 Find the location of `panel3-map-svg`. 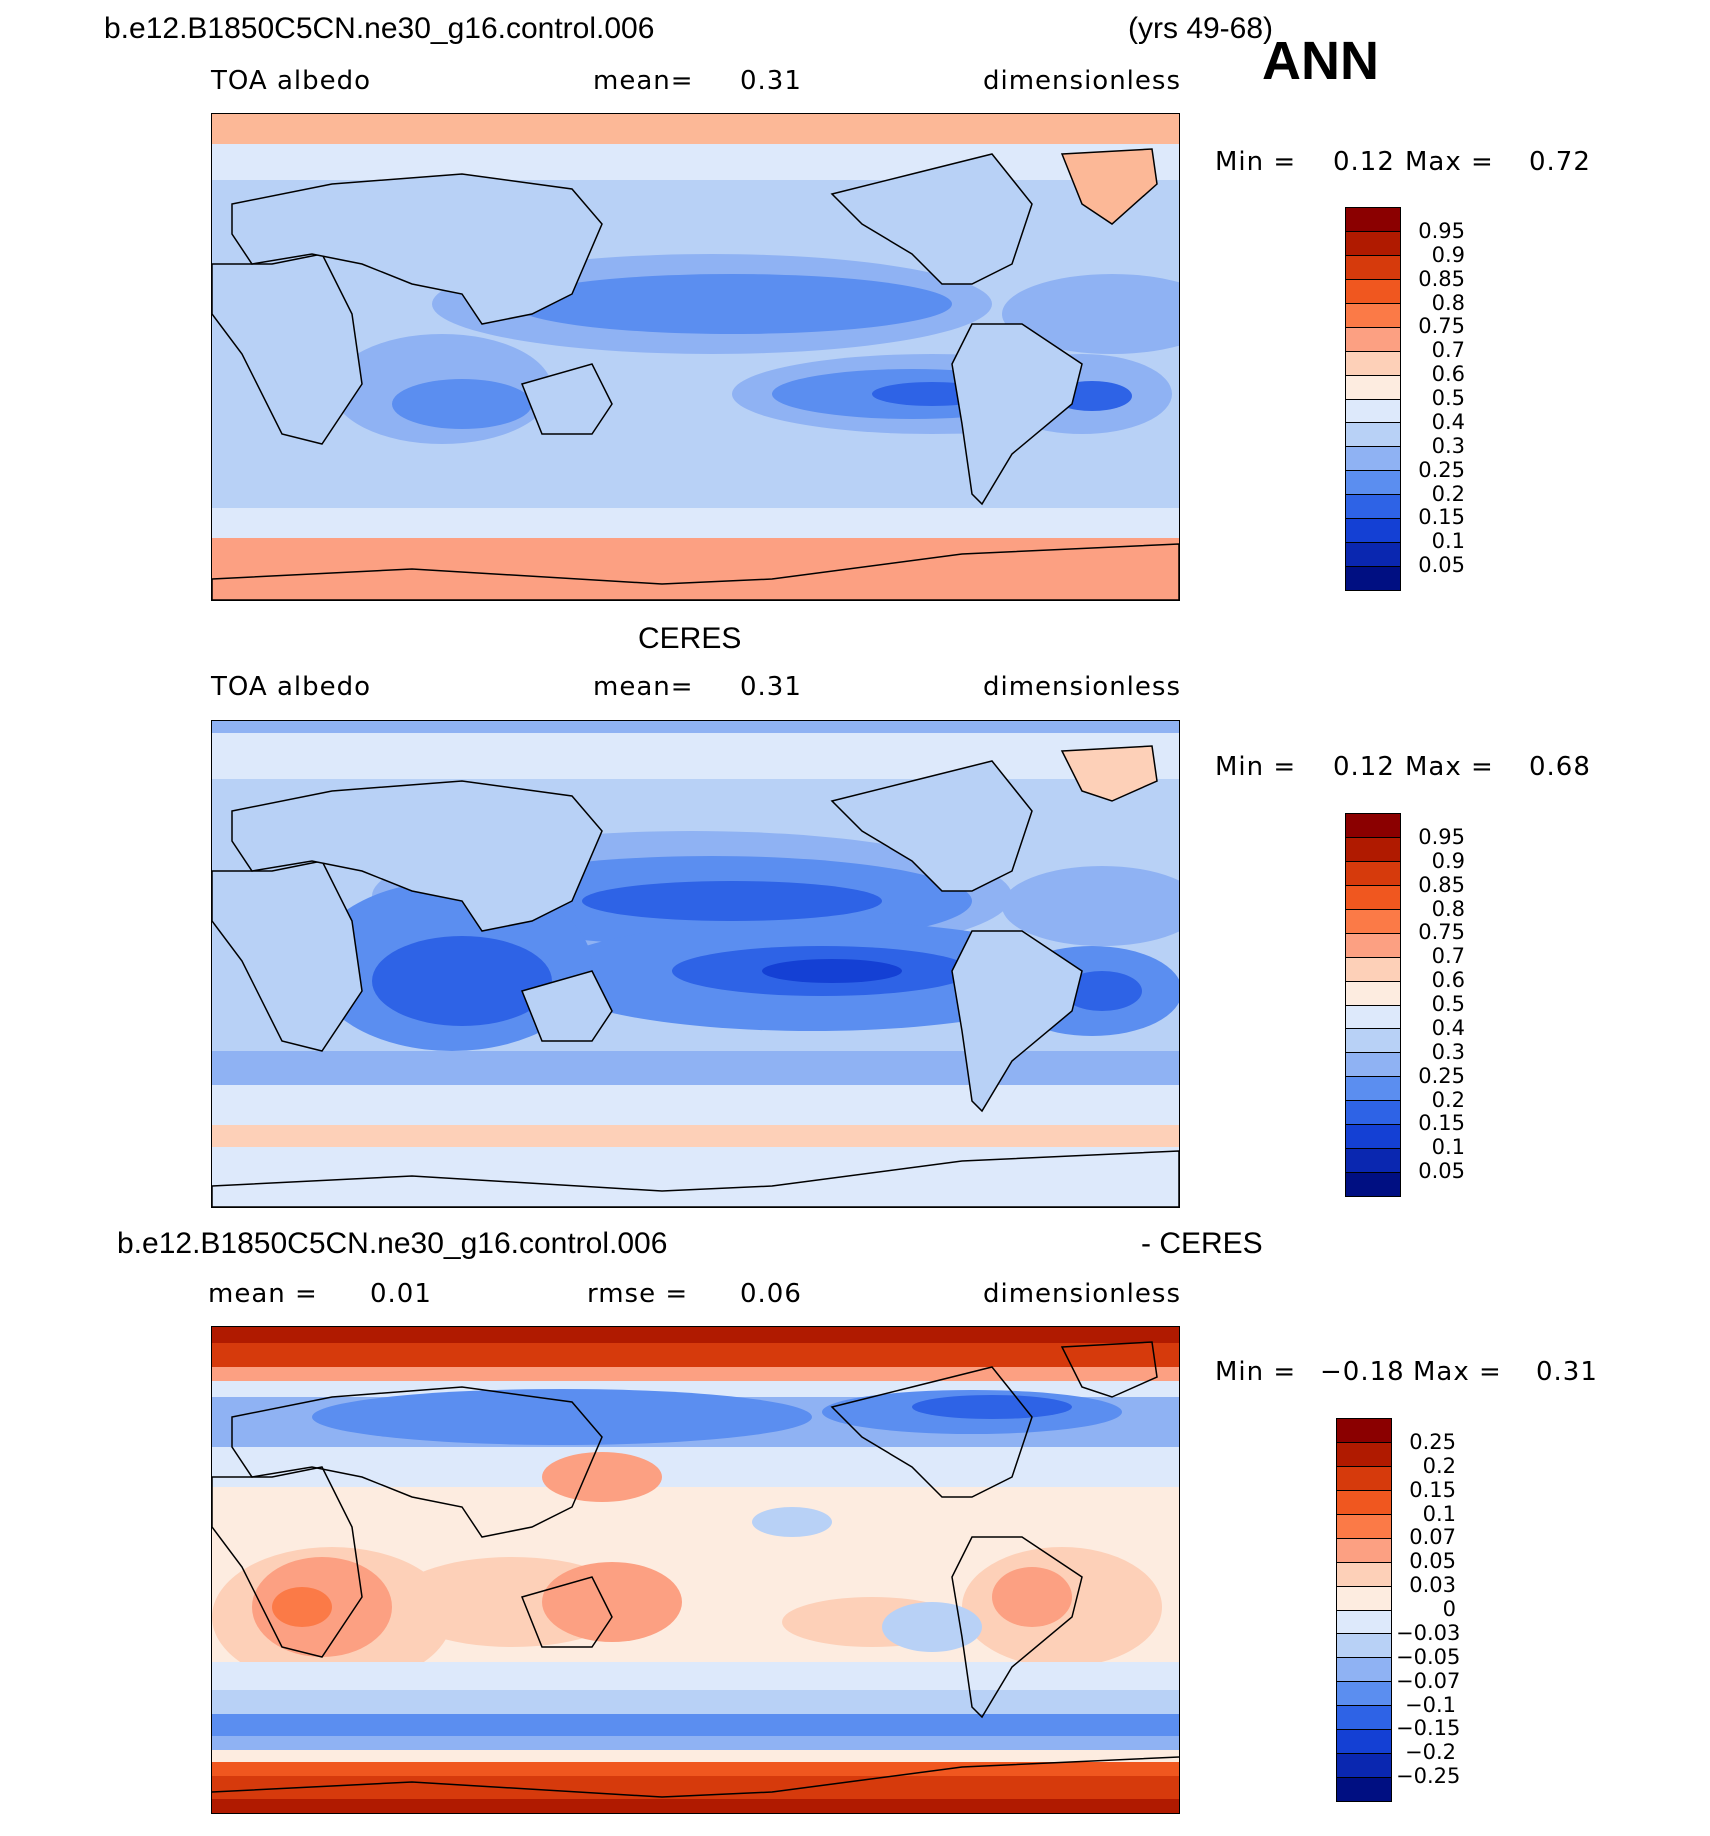

panel3-map-svg is located at coordinates (695, 1570).